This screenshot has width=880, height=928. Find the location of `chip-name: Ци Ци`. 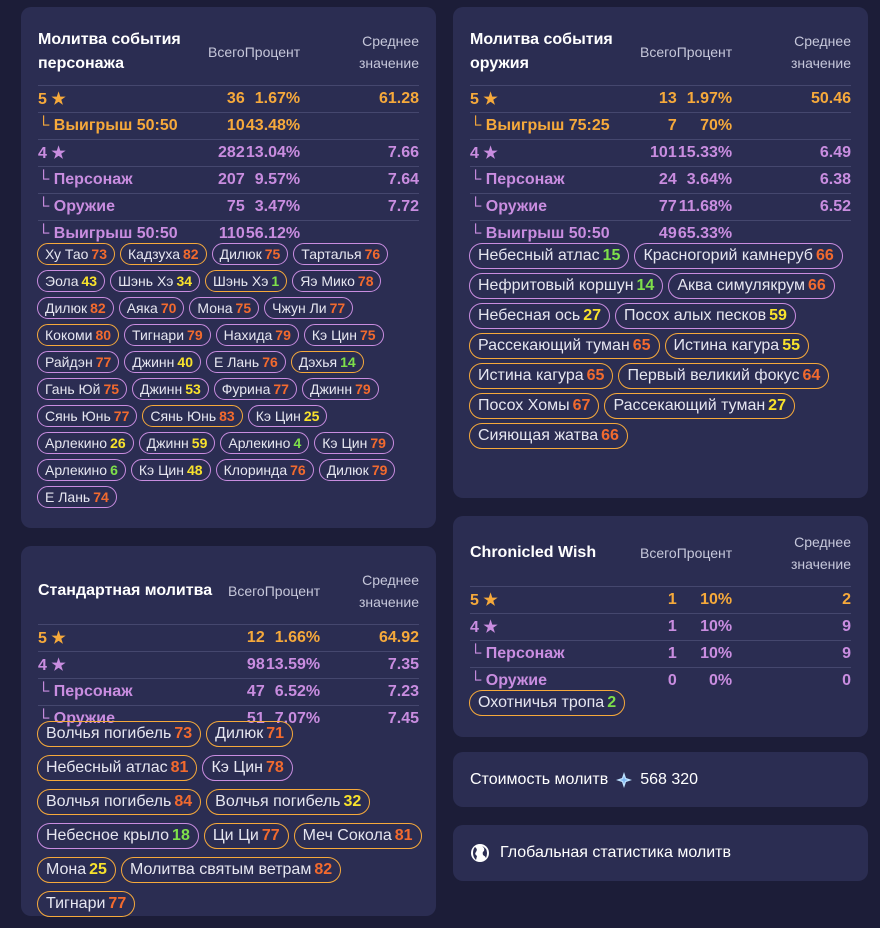

chip-name: Ци Ци is located at coordinates (235, 835).